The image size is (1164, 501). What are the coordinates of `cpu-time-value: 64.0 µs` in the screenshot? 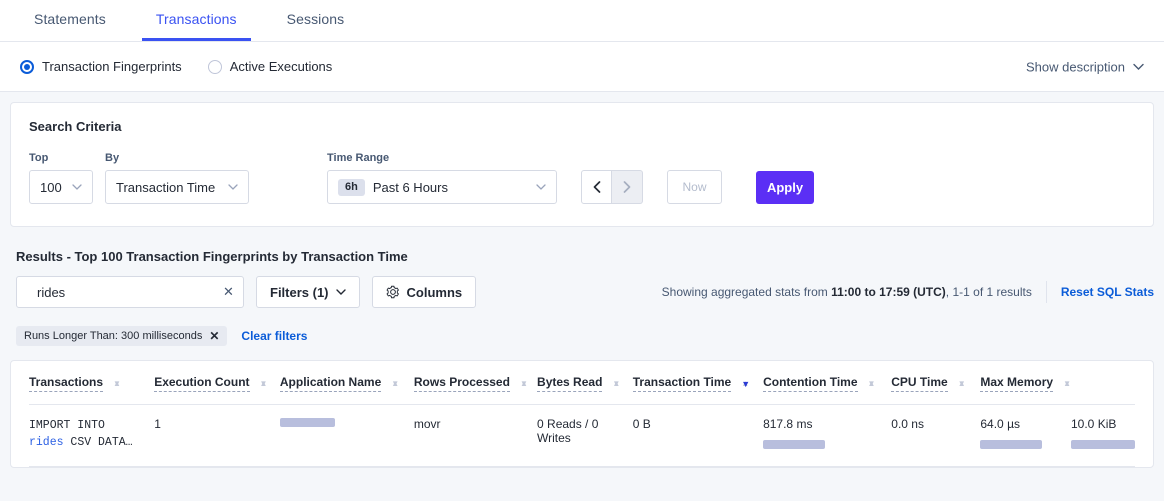 It's located at (1000, 424).